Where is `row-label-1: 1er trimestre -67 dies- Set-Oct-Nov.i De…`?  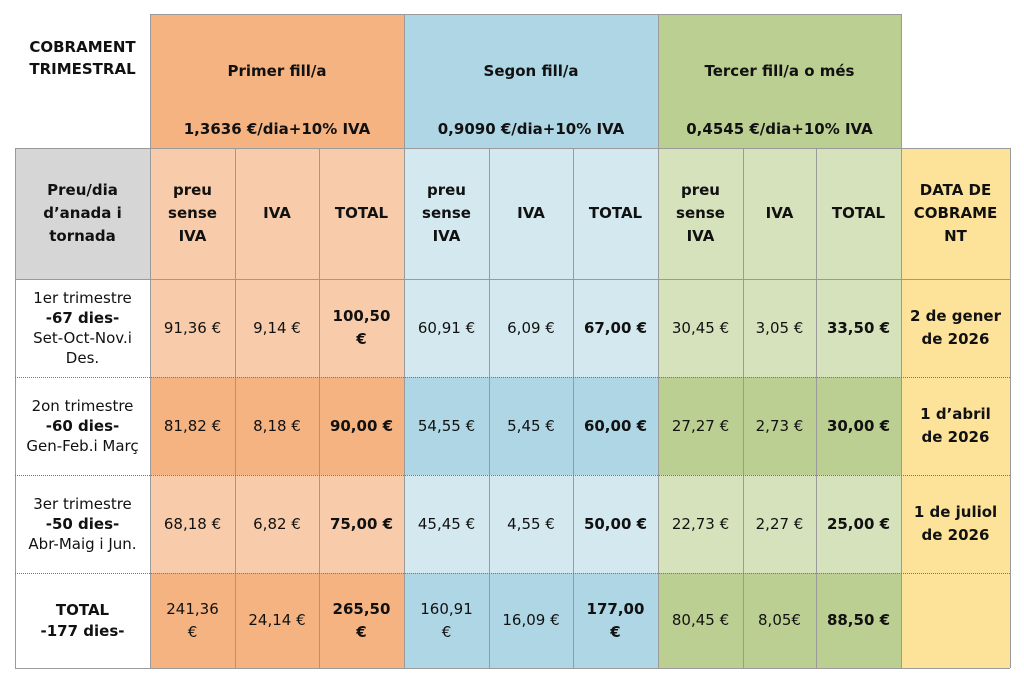
row-label-1: 1er trimestre -67 dies- Set-Oct-Nov.i De… is located at coordinates (82, 328).